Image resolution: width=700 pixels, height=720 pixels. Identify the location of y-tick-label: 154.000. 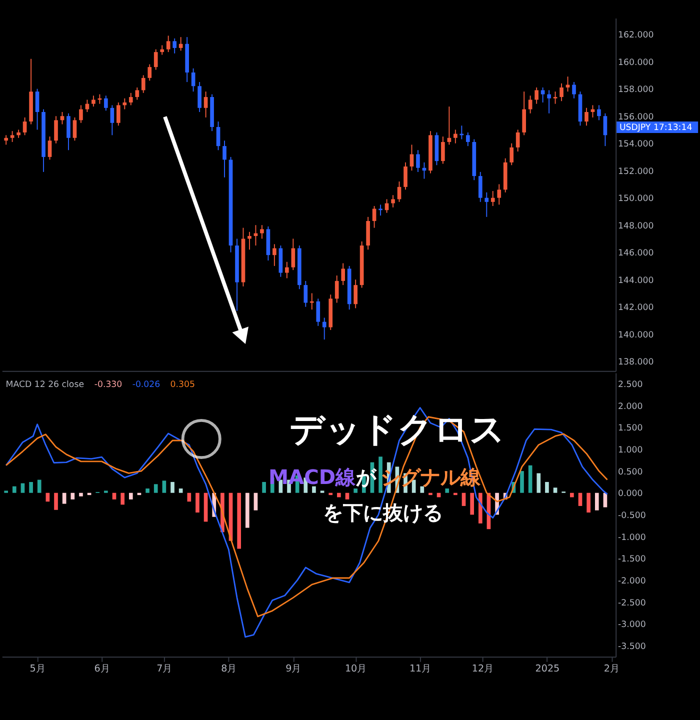
(636, 145).